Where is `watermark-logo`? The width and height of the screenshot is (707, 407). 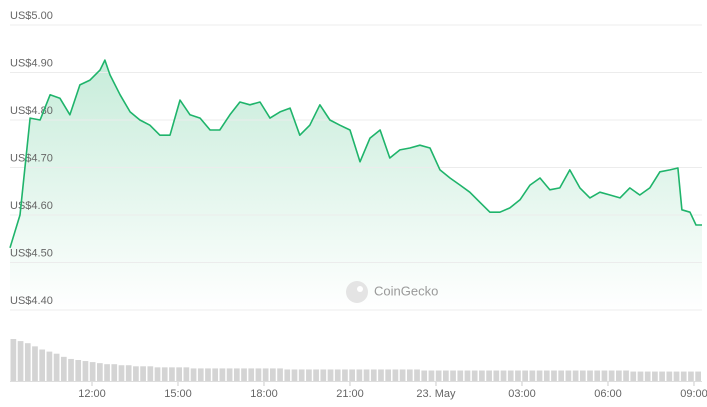
watermark-logo is located at coordinates (357, 292).